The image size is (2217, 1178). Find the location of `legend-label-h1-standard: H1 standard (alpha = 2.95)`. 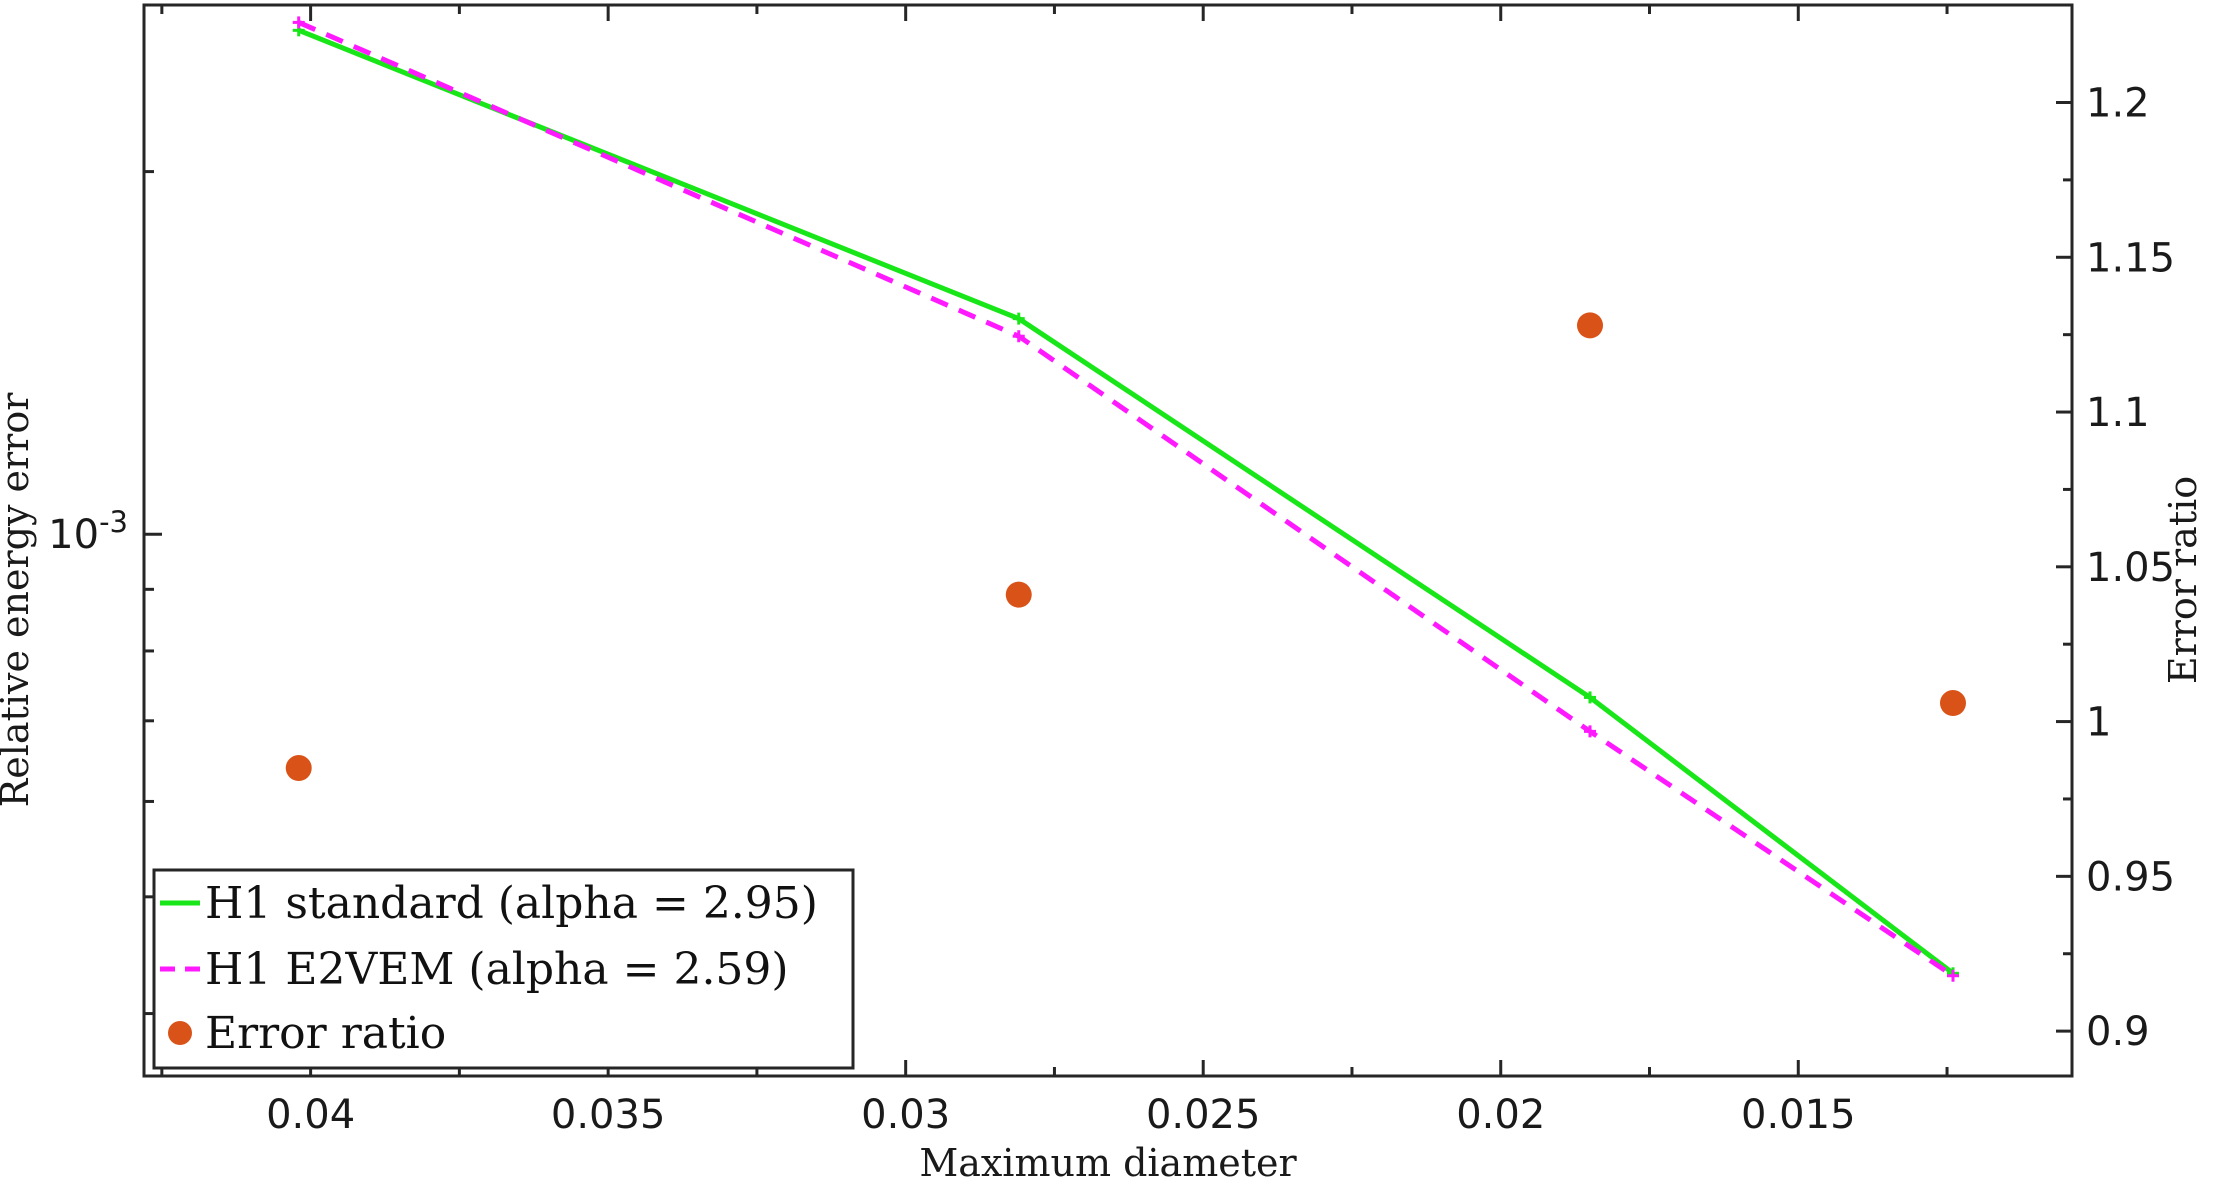

legend-label-h1-standard: H1 standard (alpha = 2.95) is located at coordinates (511, 903).